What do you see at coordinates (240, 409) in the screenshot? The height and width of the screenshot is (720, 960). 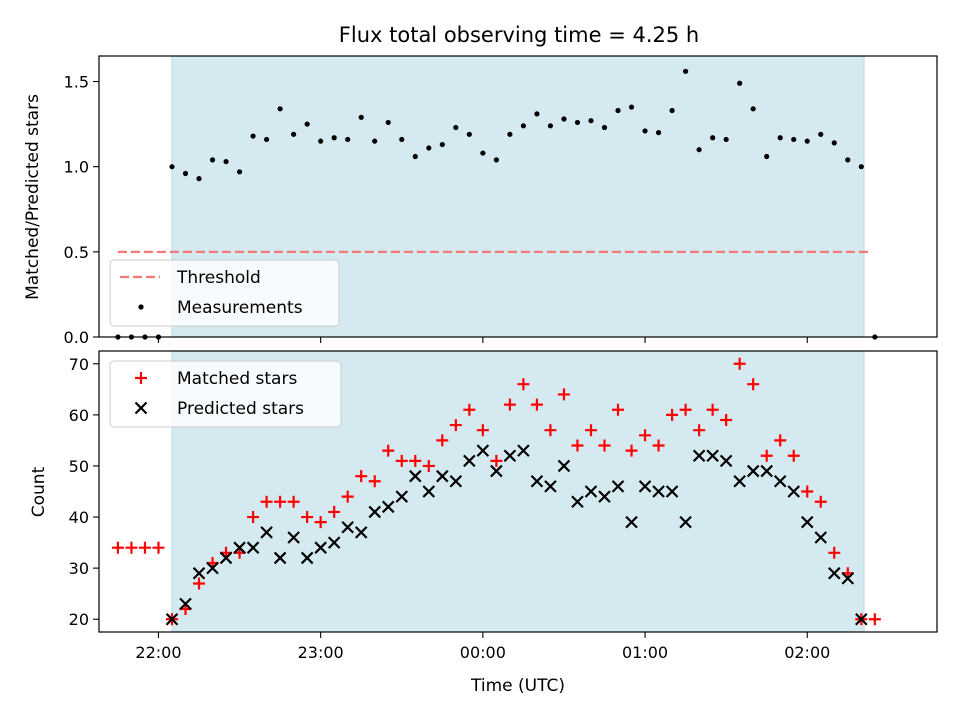 I see `legend-entry: Predicted stars` at bounding box center [240, 409].